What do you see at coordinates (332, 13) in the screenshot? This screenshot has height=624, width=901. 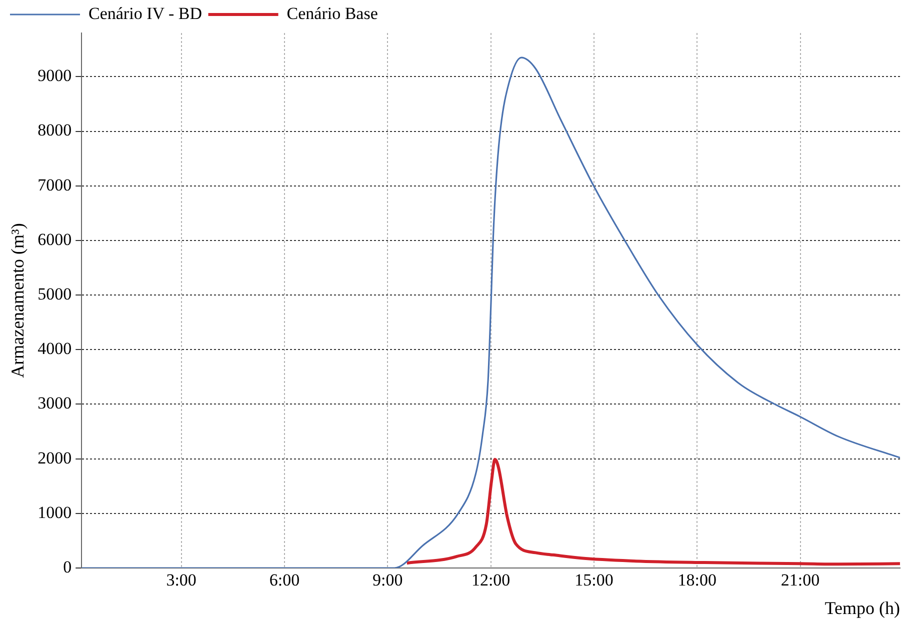 I see `legend-label: Cenário Base` at bounding box center [332, 13].